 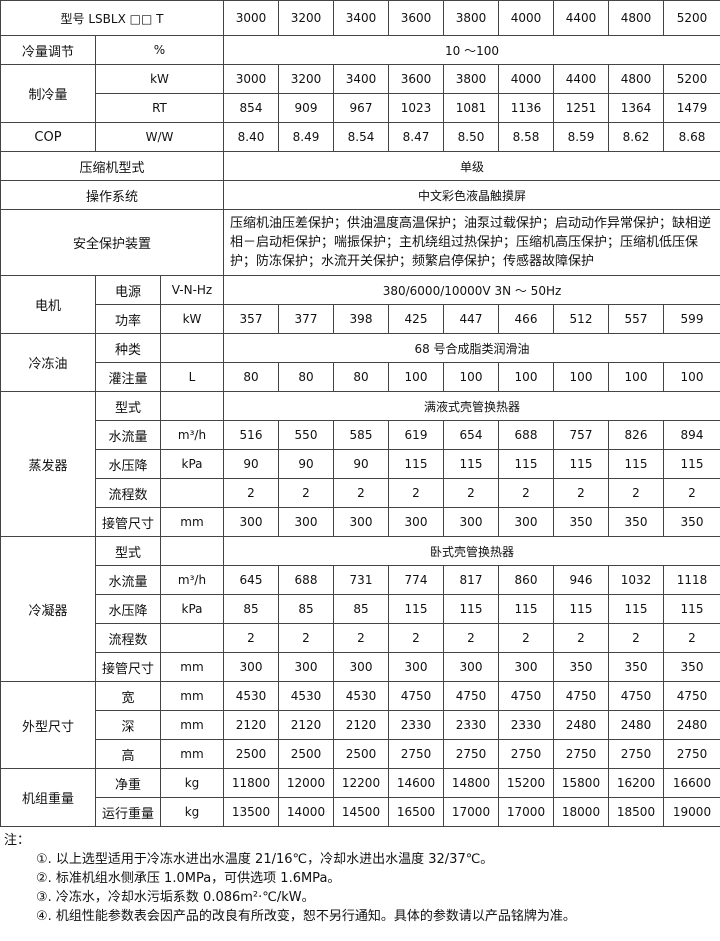 I want to click on table-row: 接管尺寸 mm 300 300 300 300 300 300 350 350 350, so click(x=360, y=667).